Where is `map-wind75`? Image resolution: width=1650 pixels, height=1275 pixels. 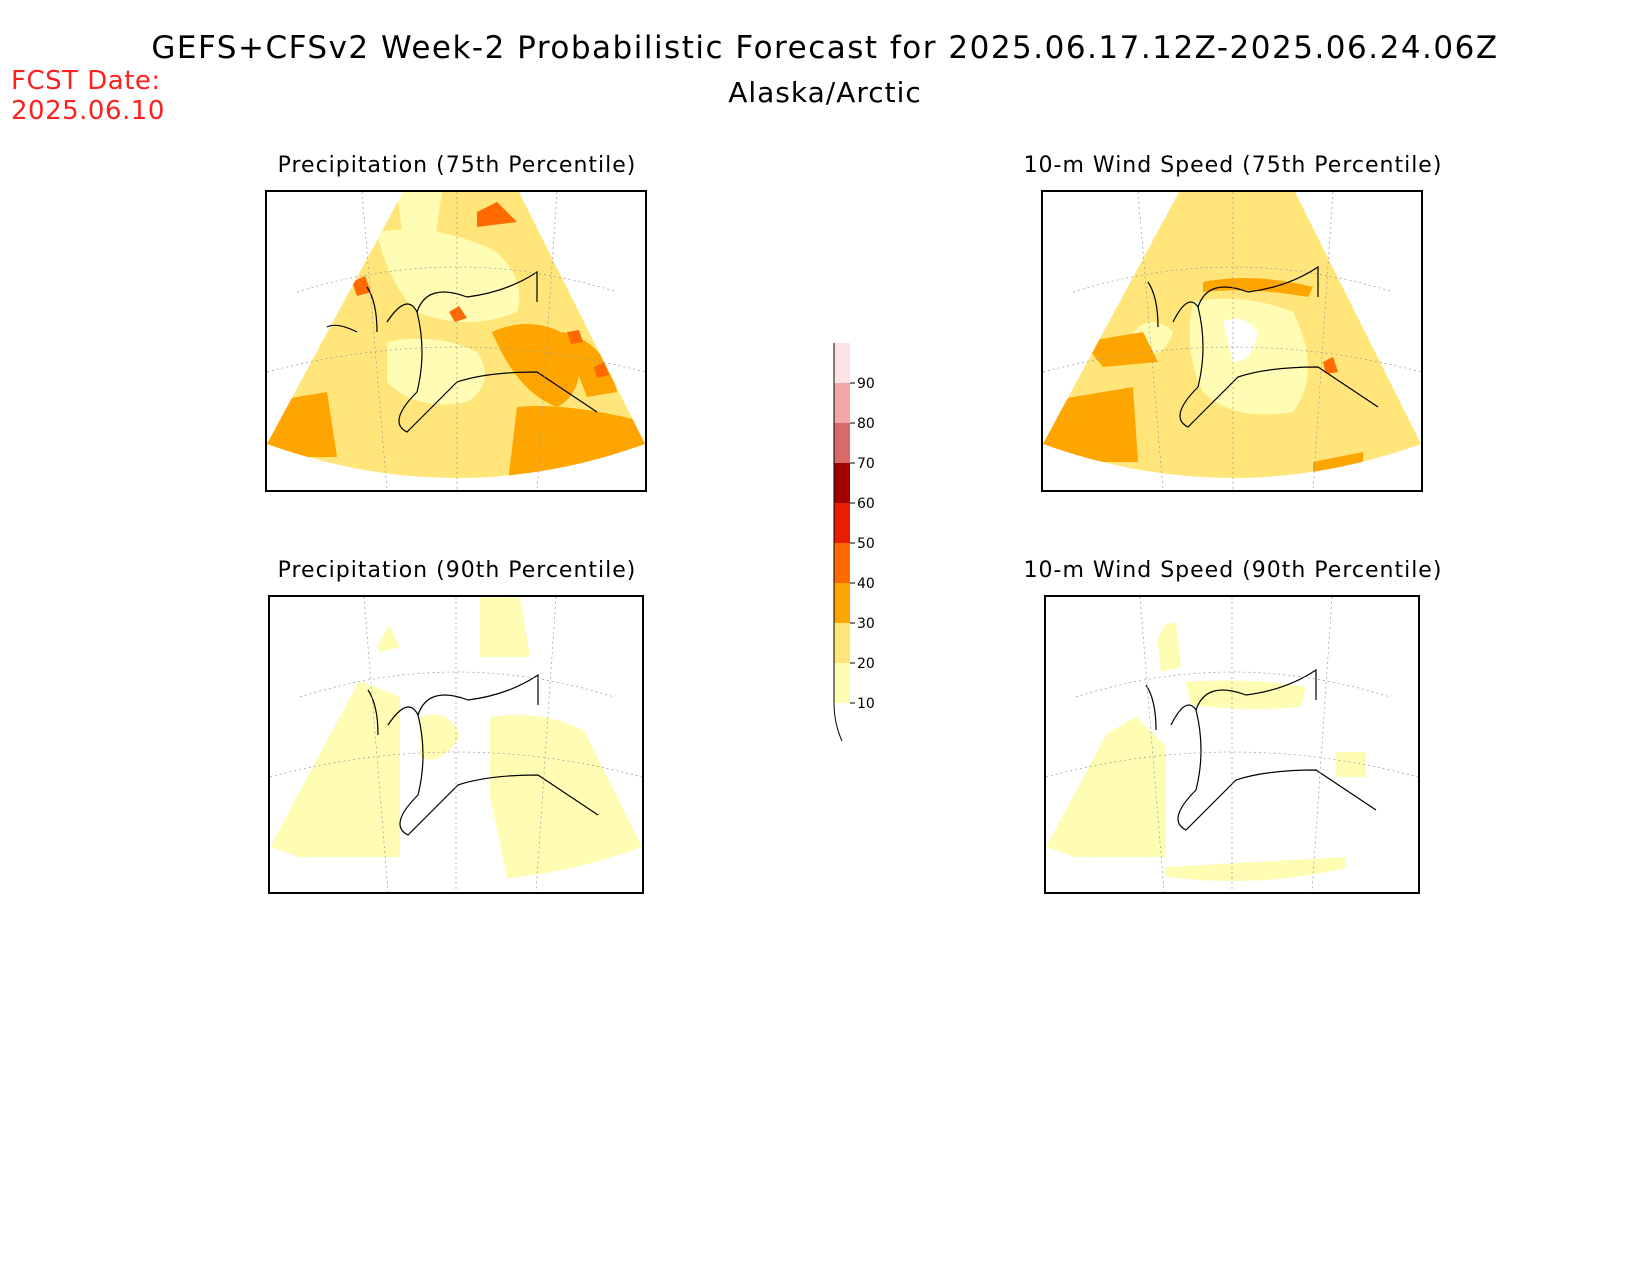
map-wind75 is located at coordinates (1232, 341).